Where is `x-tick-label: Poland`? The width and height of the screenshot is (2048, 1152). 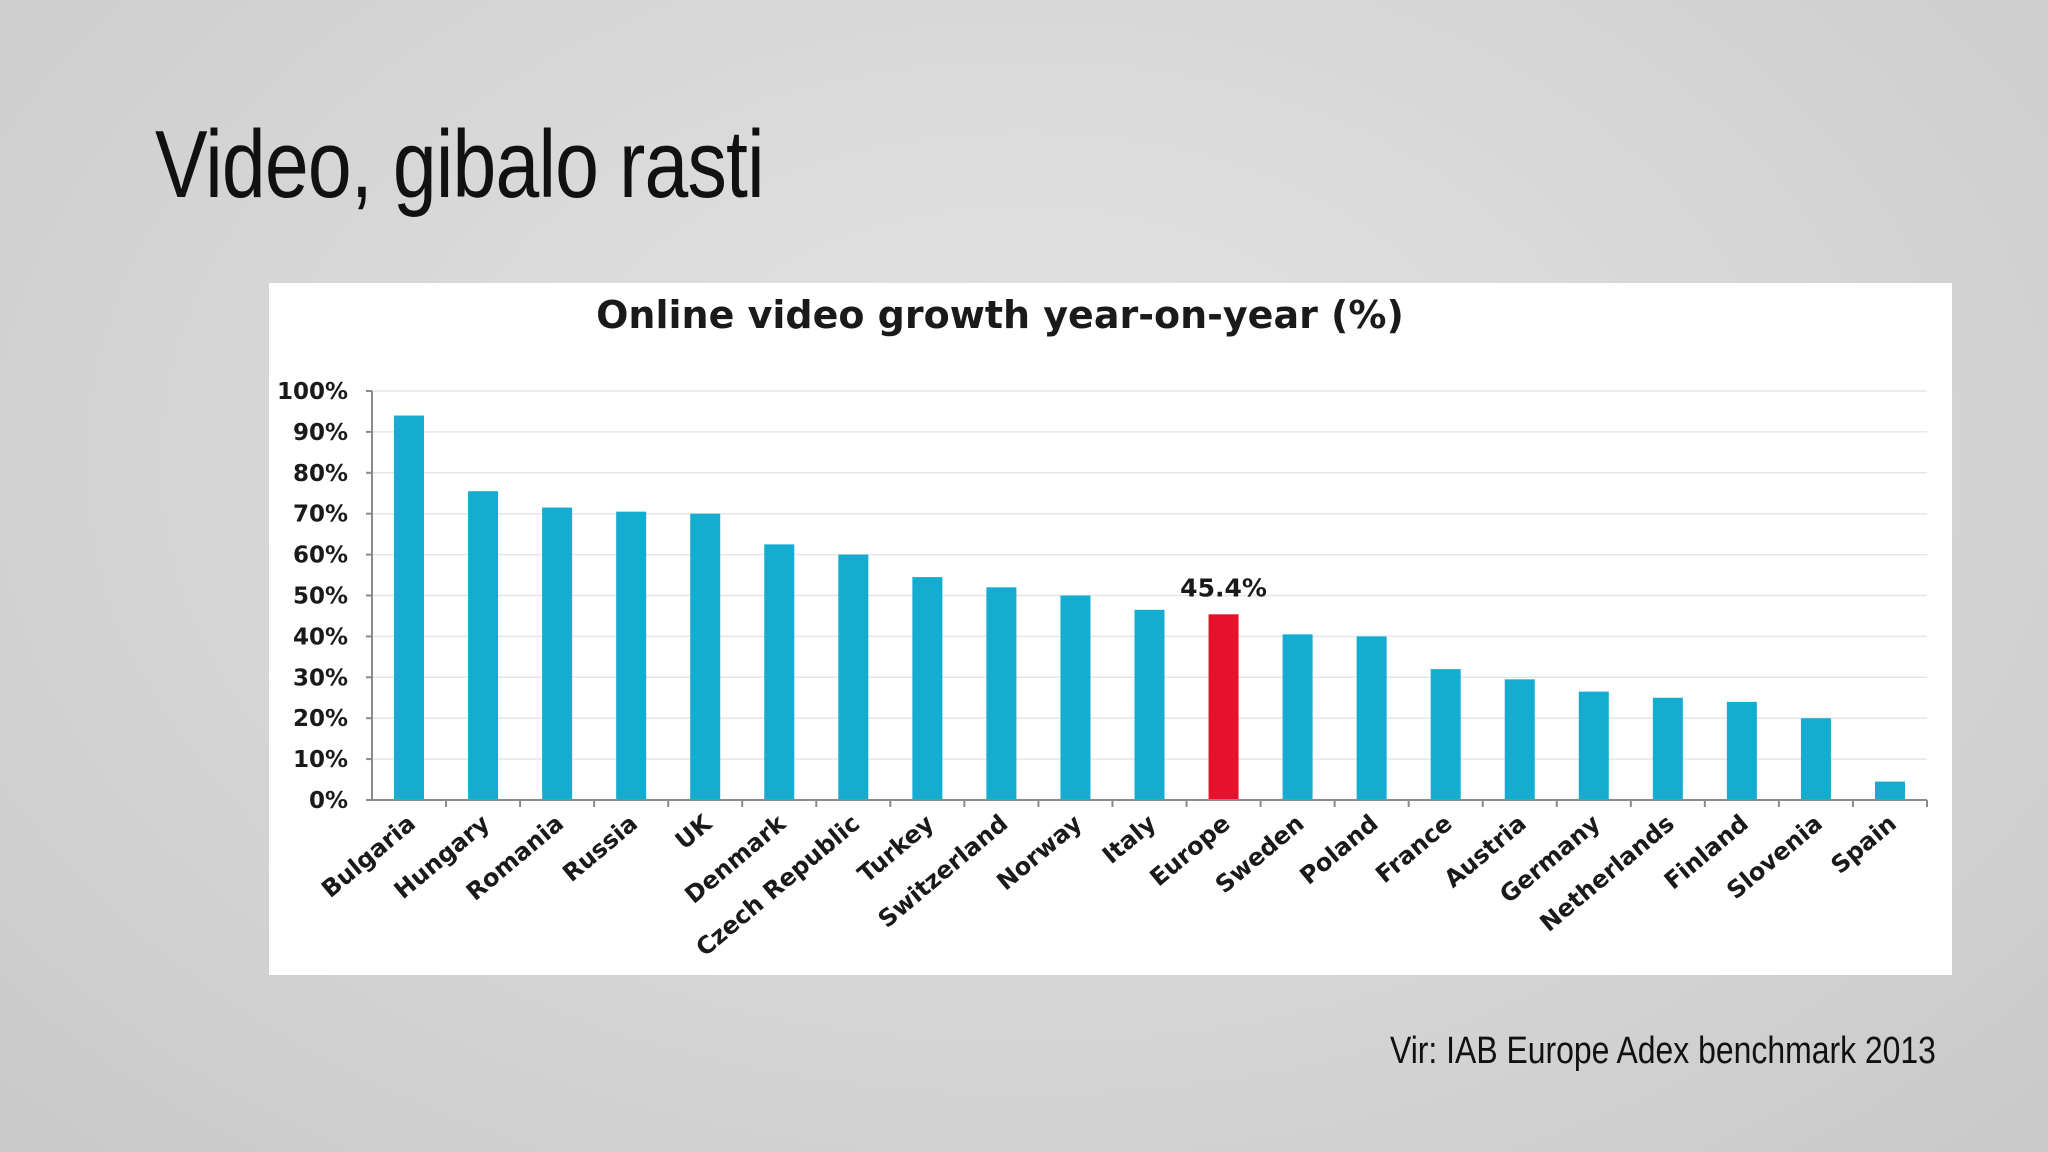
x-tick-label: Poland is located at coordinates (1338, 849).